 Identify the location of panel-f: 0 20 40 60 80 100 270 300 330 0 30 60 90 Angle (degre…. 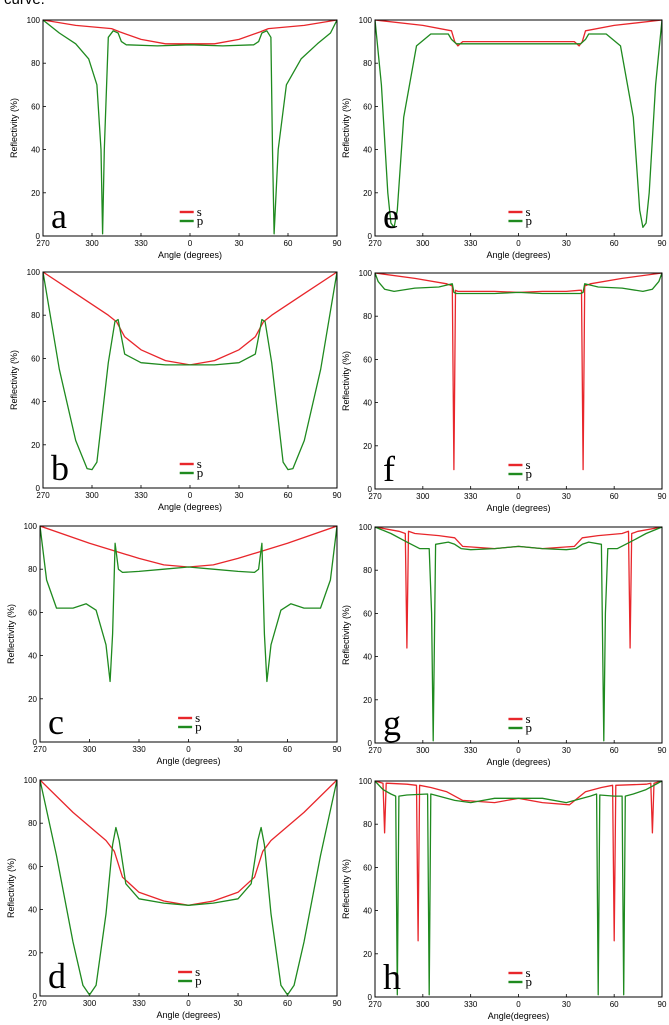
(504, 391).